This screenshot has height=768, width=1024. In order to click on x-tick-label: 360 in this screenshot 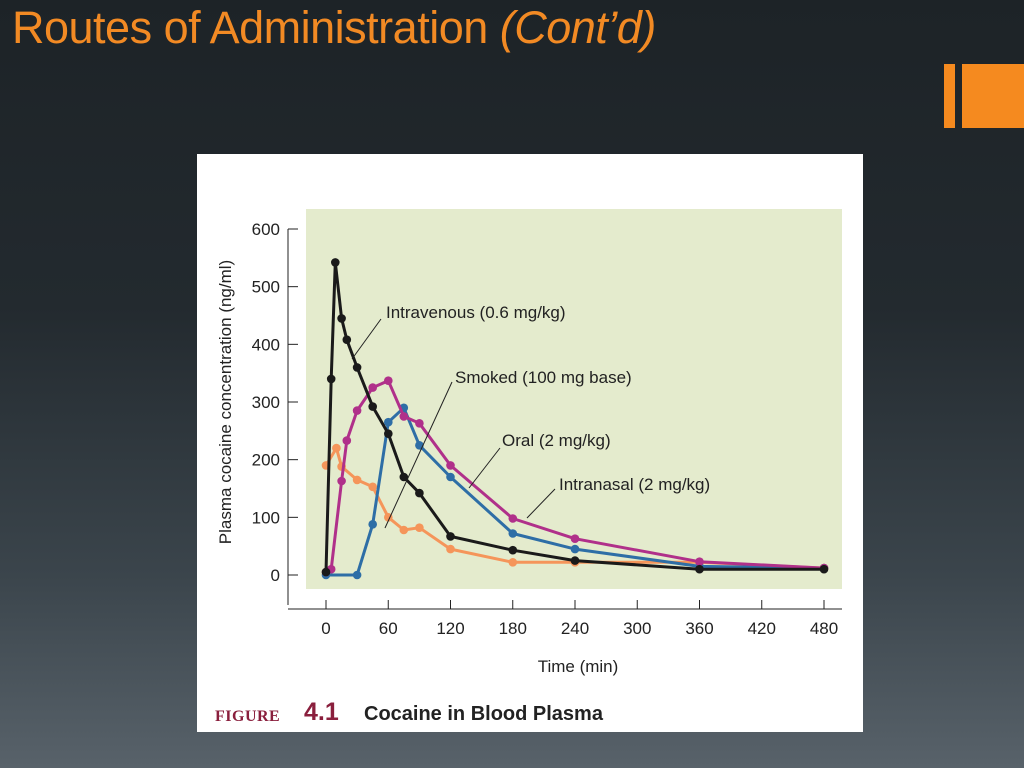, I will do `click(699, 628)`.